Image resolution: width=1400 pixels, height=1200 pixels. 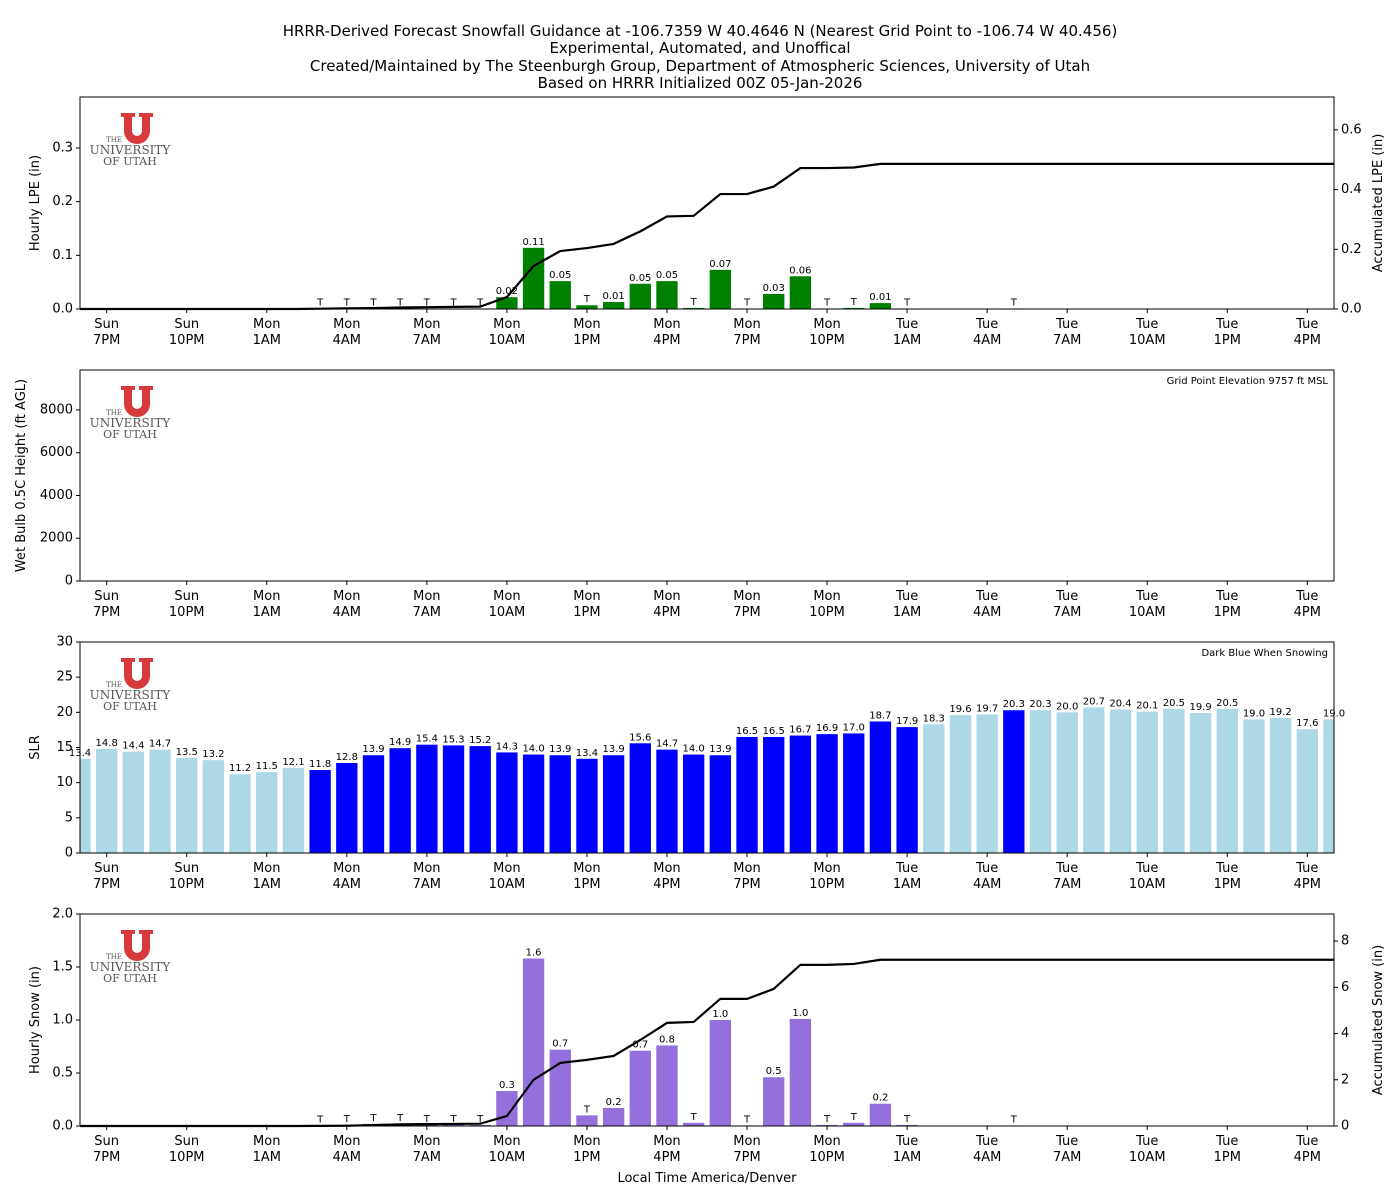 I want to click on y-tick-label: 5, so click(x=69, y=817).